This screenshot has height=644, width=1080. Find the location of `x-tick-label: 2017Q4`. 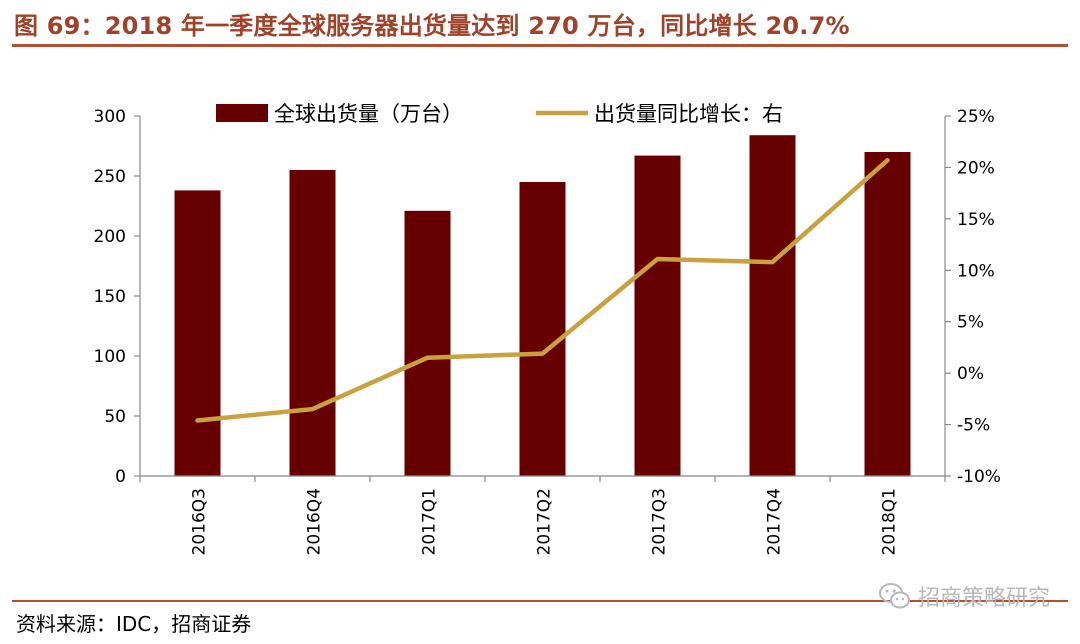

x-tick-label: 2017Q4 is located at coordinates (775, 521).